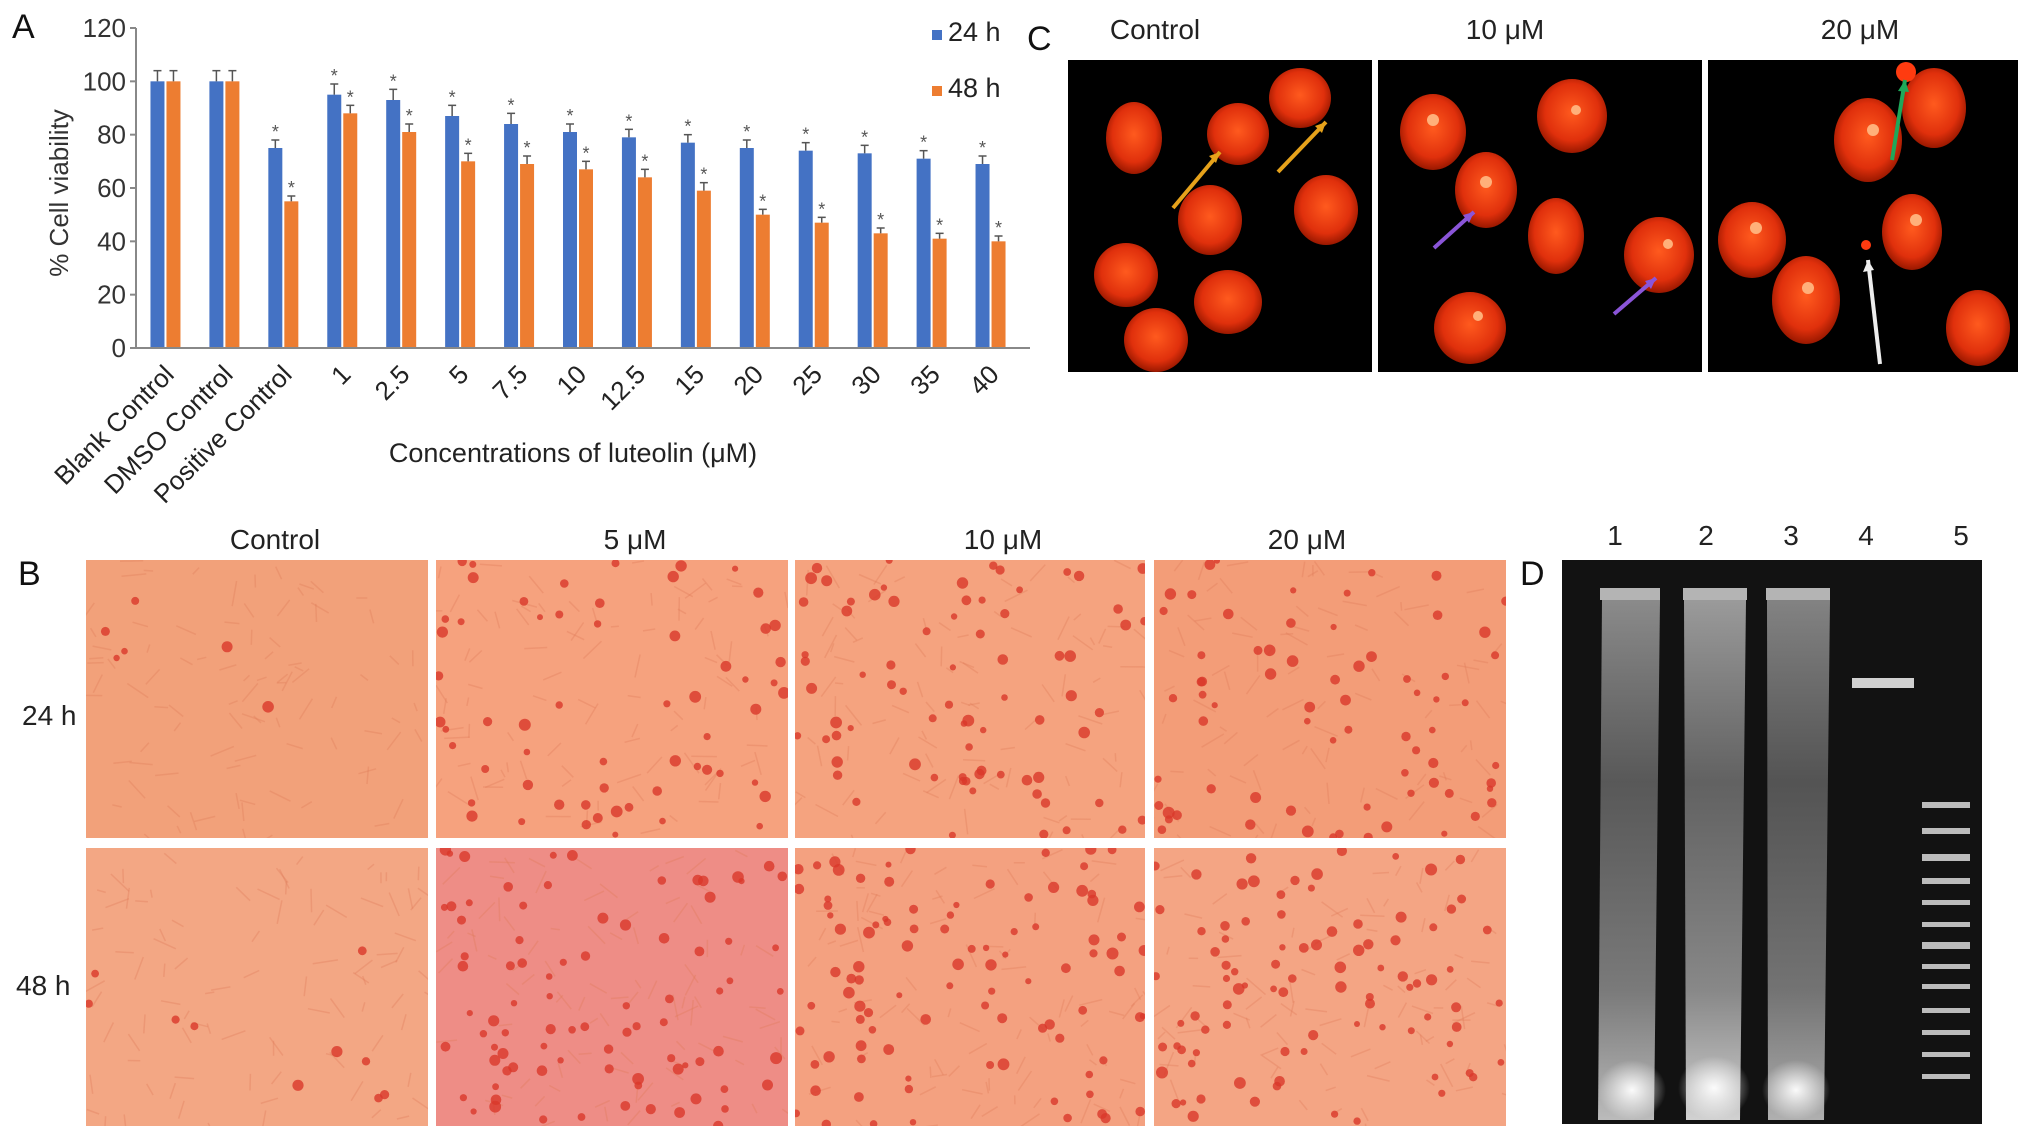 This screenshot has height=1142, width=2031. Describe the element at coordinates (612, 987) in the screenshot. I see `brightfield-image-r2-c2` at that location.